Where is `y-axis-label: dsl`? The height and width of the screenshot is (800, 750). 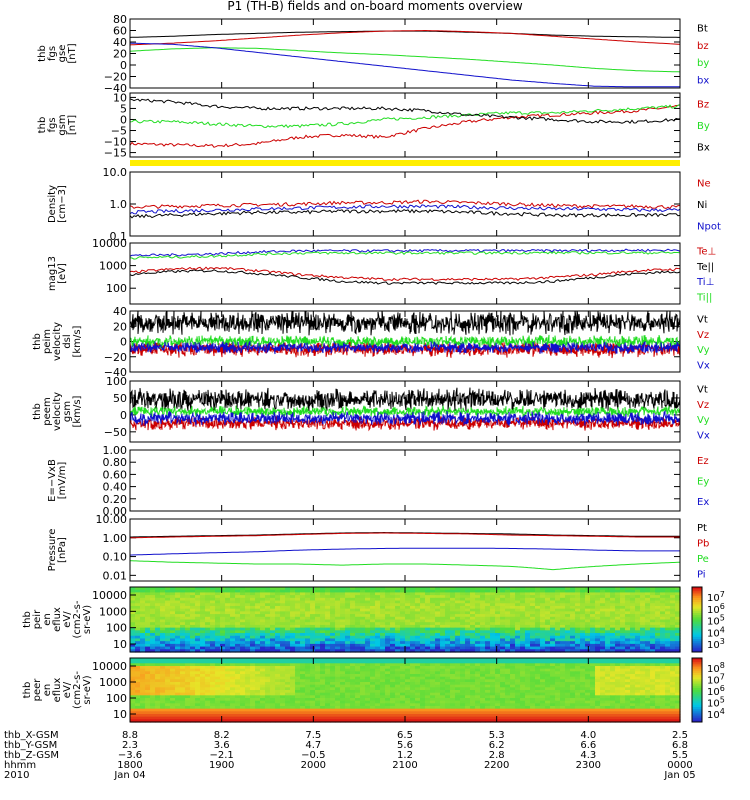 y-axis-label: dsl is located at coordinates (67, 341).